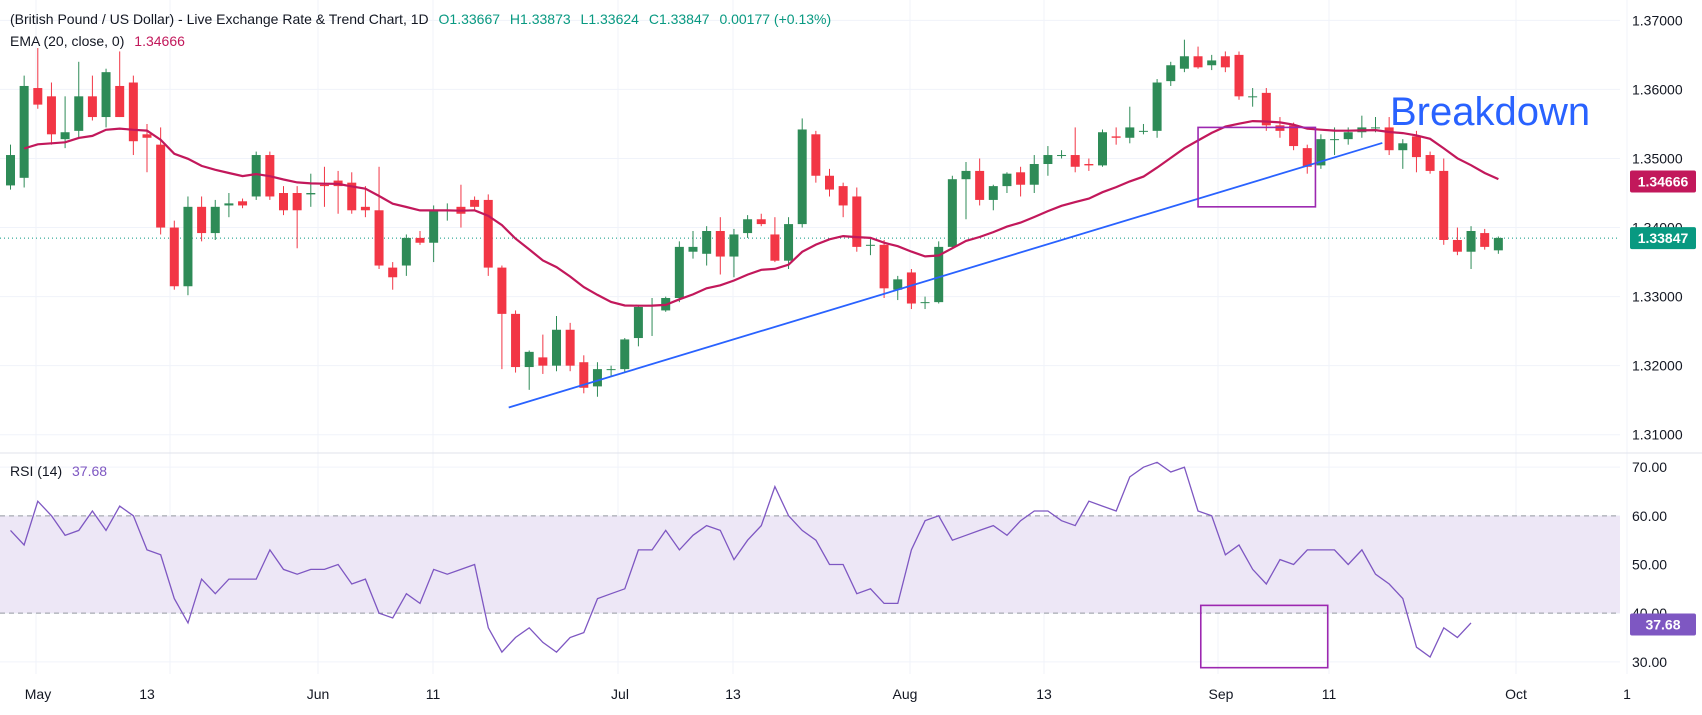 The image size is (1702, 715). What do you see at coordinates (1257, 167) in the screenshot?
I see `breakdown-box` at bounding box center [1257, 167].